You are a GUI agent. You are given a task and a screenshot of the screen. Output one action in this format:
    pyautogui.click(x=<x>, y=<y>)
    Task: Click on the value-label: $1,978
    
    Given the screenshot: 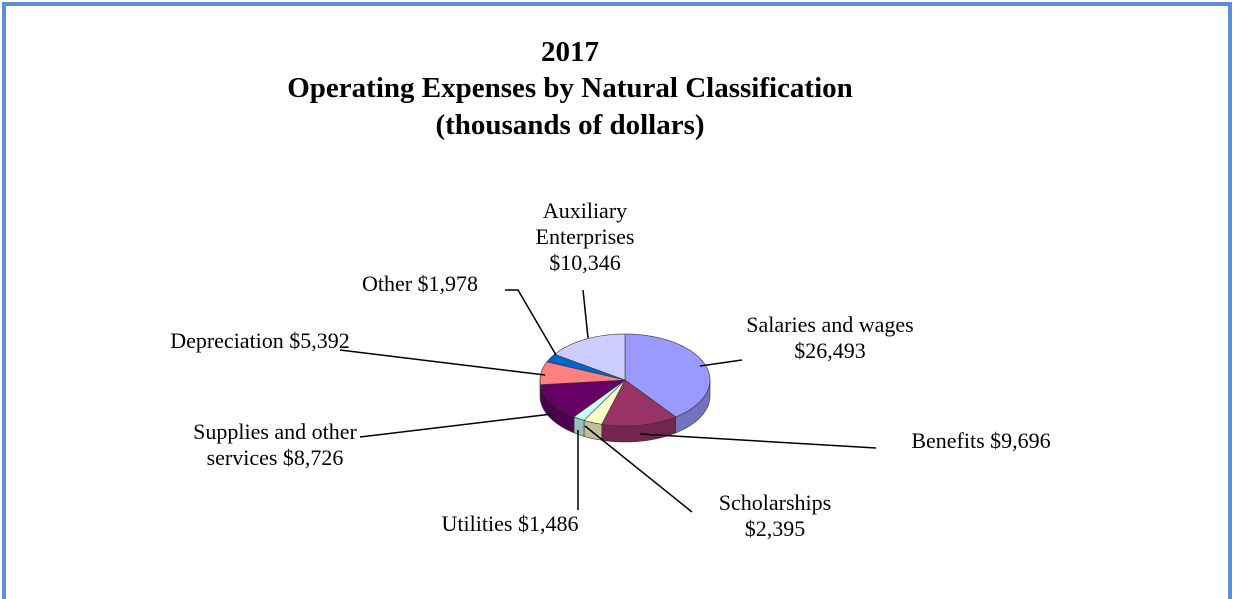 What is the action you would take?
    pyautogui.click(x=448, y=283)
    